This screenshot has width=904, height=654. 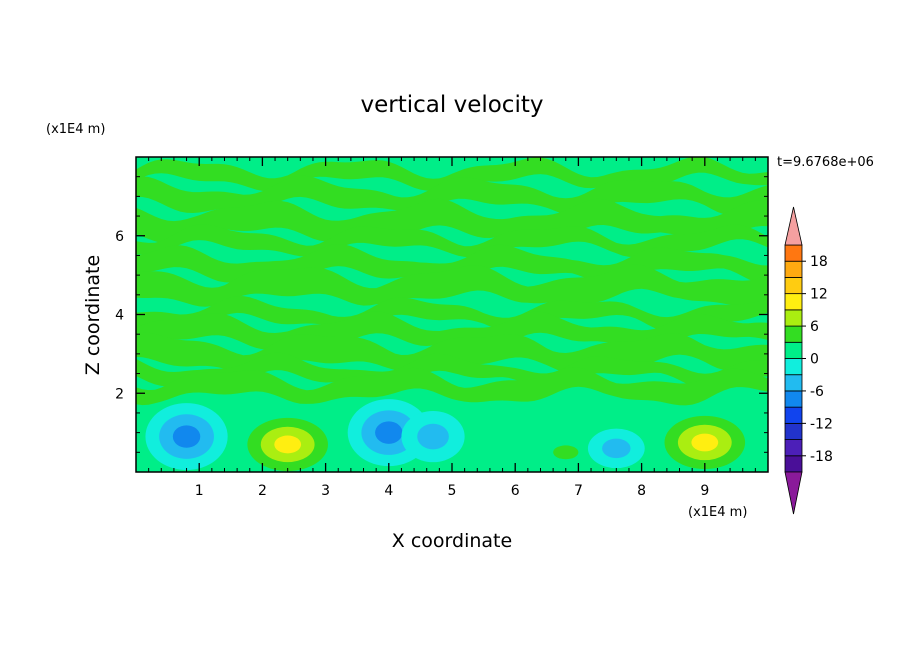 What do you see at coordinates (717, 512) in the screenshot?
I see `x-unit-label: (x1E4 m)` at bounding box center [717, 512].